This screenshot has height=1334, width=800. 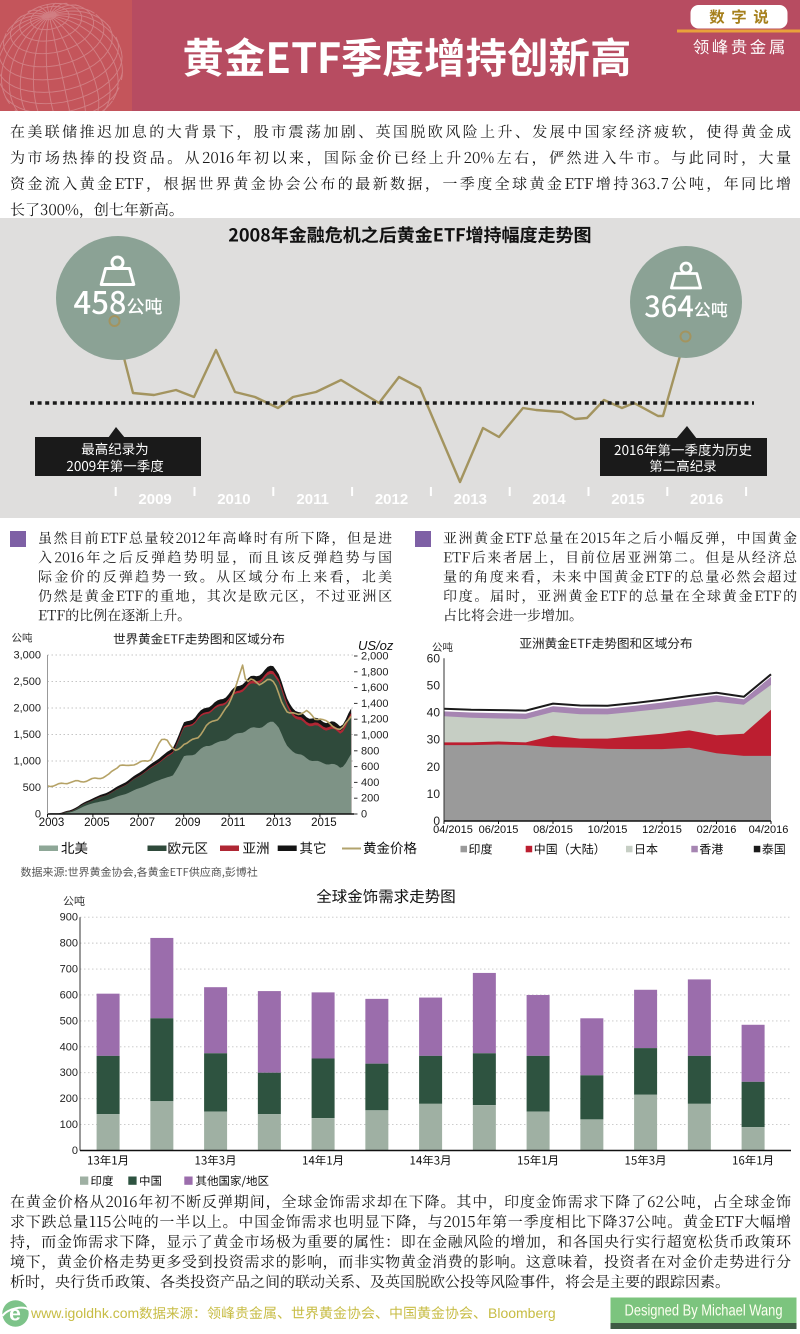 What do you see at coordinates (69, 970) in the screenshot?
I see `svg-text: 700` at bounding box center [69, 970].